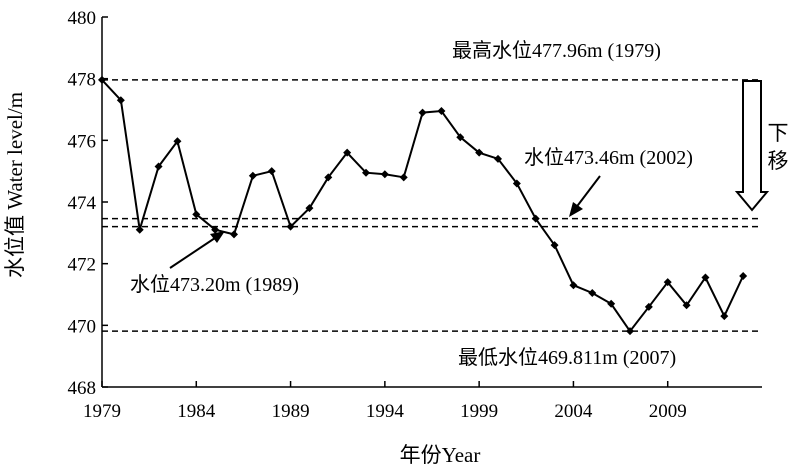  I want to click on y-tick-label: 470, so click(82, 326).